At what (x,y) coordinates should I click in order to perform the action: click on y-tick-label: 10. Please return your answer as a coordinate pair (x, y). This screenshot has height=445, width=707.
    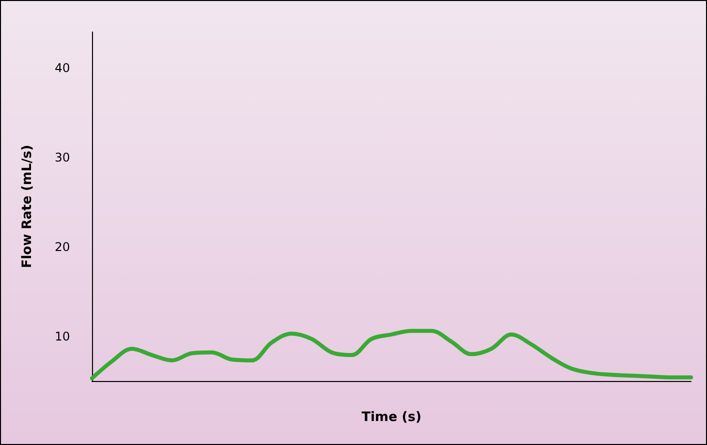
    Looking at the image, I should click on (62, 336).